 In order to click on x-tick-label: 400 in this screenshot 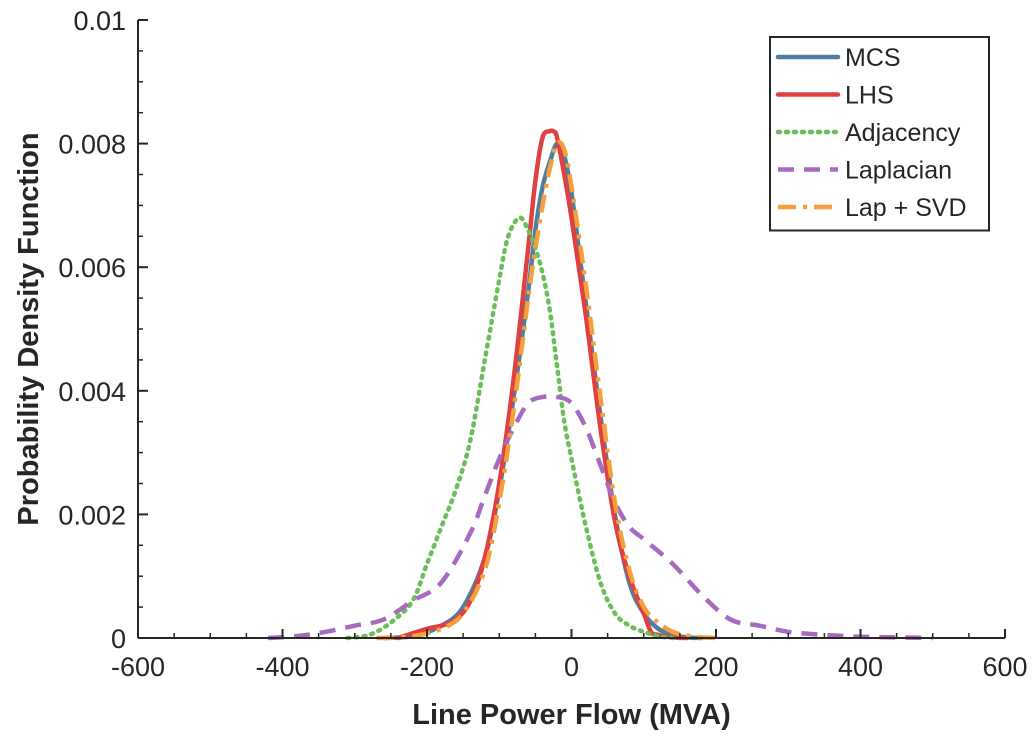, I will do `click(860, 667)`.